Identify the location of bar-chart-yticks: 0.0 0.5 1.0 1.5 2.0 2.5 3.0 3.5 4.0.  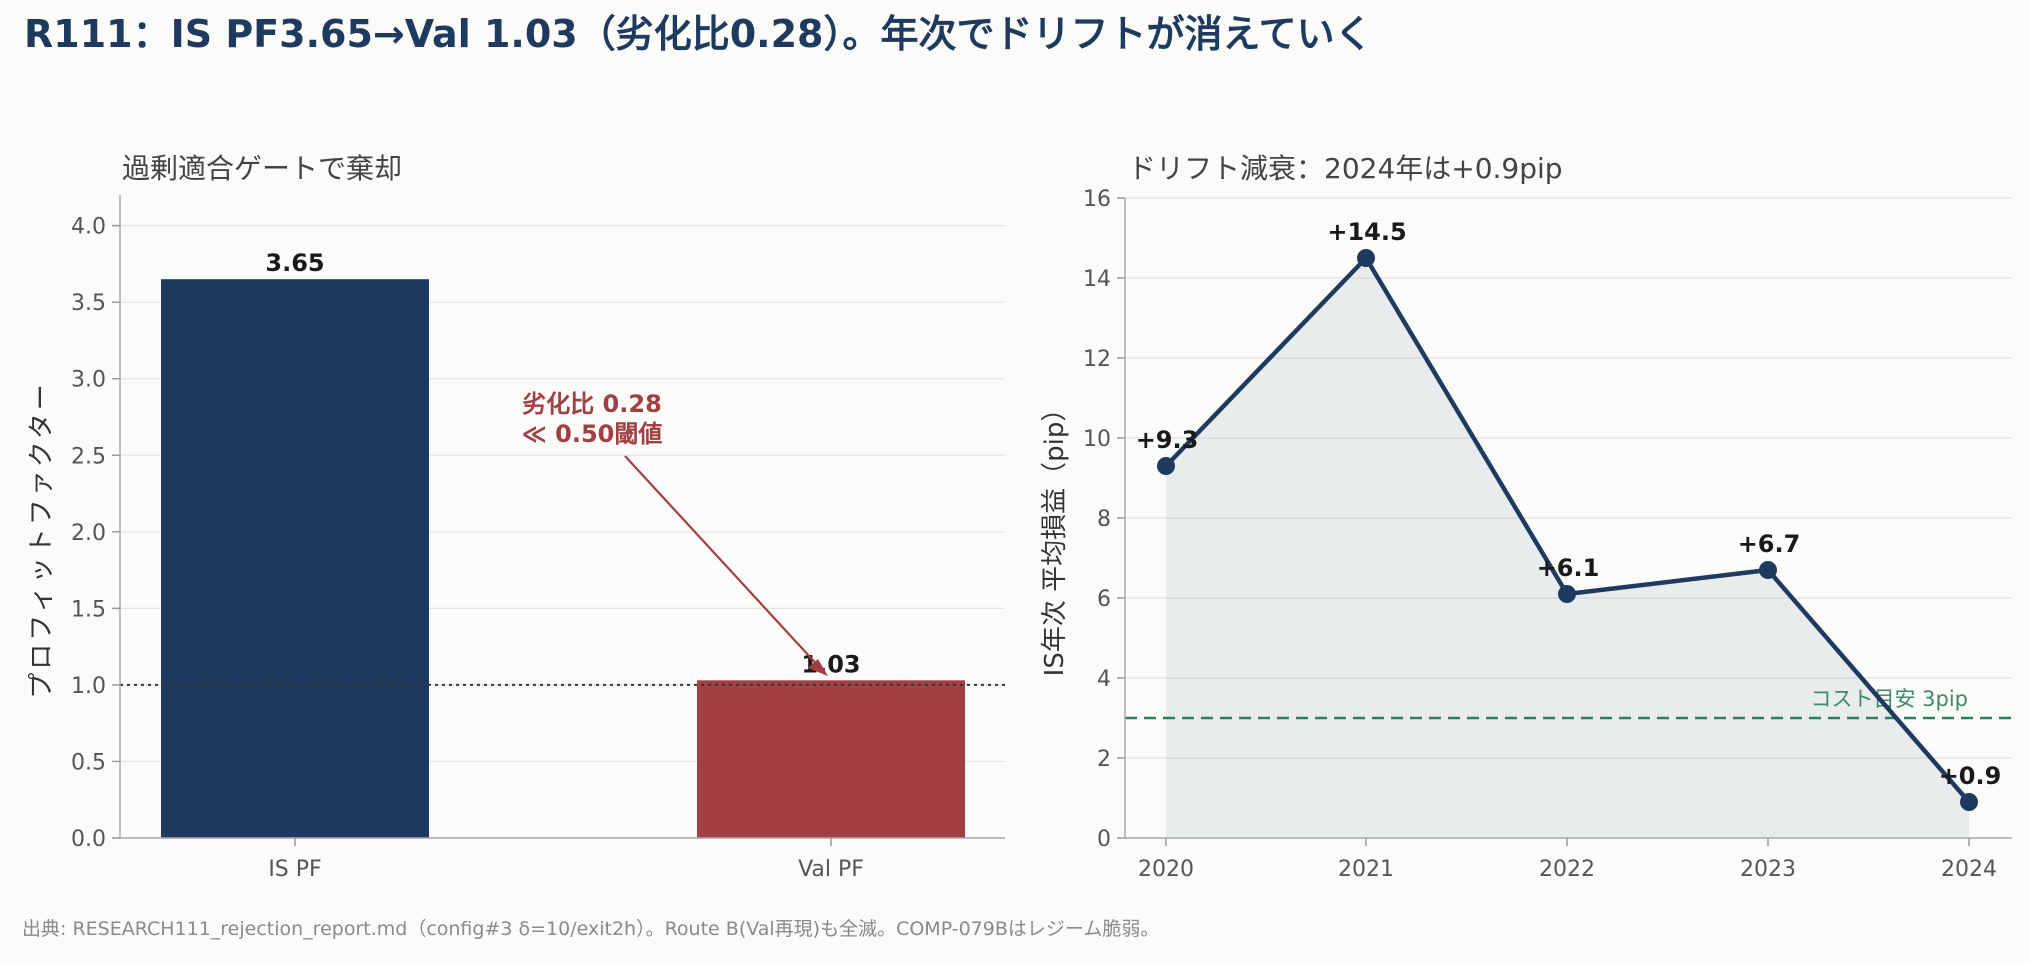
(95, 533).